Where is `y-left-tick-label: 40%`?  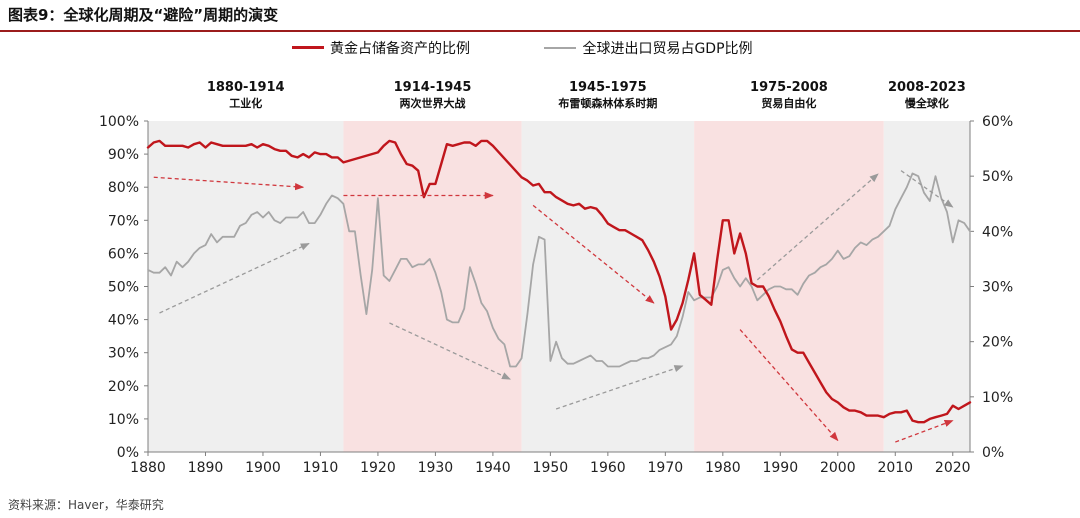
y-left-tick-label: 40% is located at coordinates (123, 321).